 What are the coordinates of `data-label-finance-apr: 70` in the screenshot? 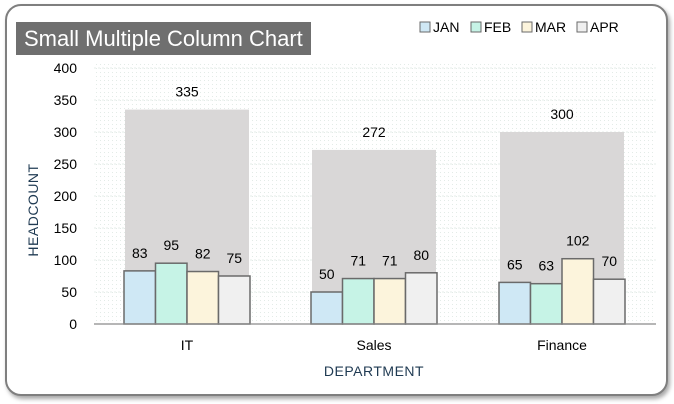 It's located at (609, 261).